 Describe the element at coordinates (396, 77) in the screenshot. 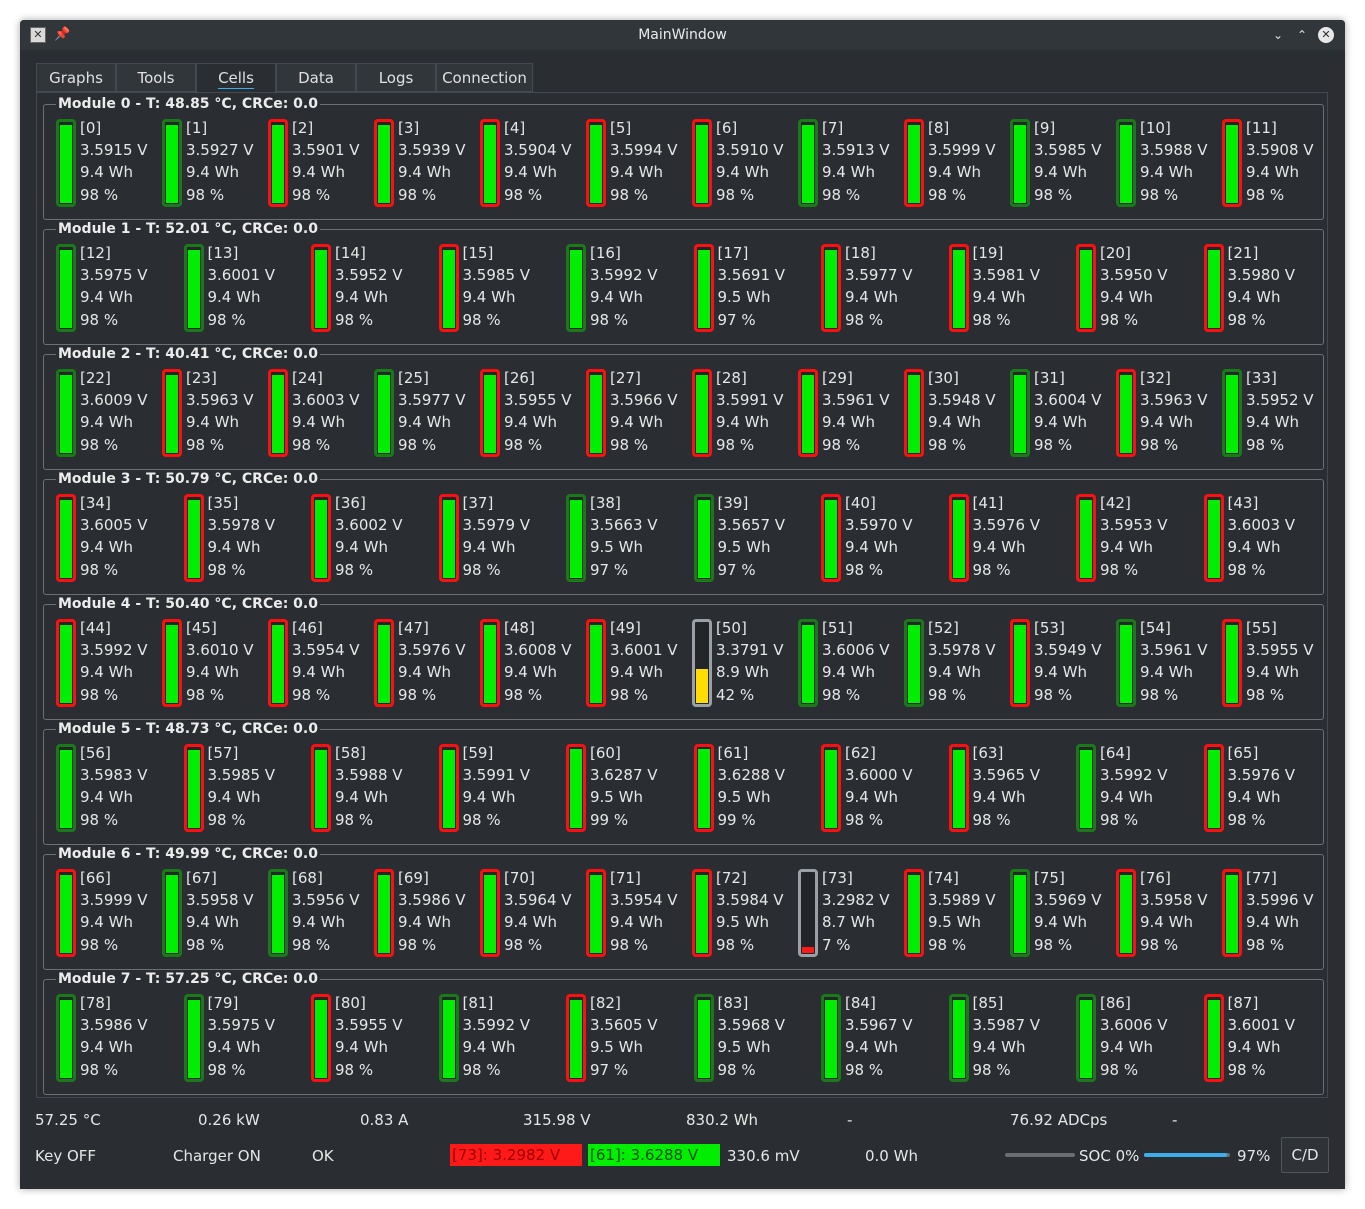

I see `tab-logs: Logs` at that location.